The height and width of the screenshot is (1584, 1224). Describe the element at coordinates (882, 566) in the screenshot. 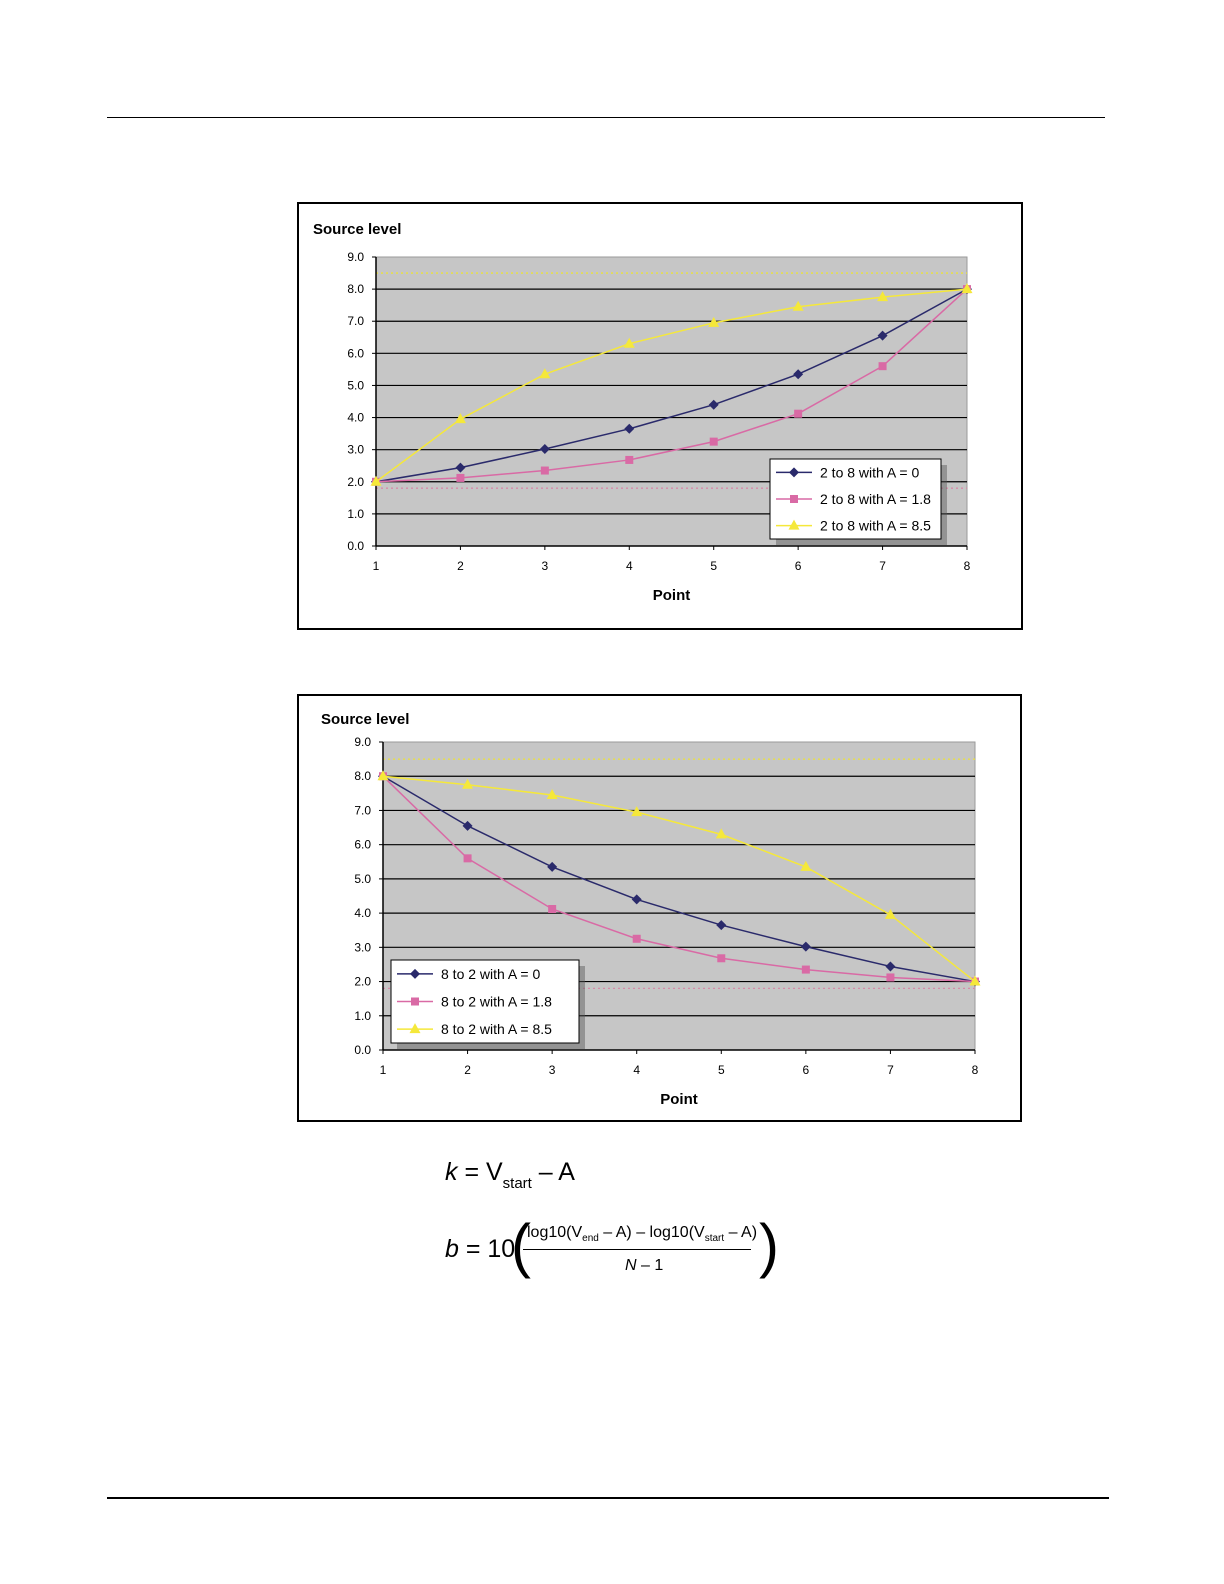

I see `asc-x-tick-label: 7` at that location.